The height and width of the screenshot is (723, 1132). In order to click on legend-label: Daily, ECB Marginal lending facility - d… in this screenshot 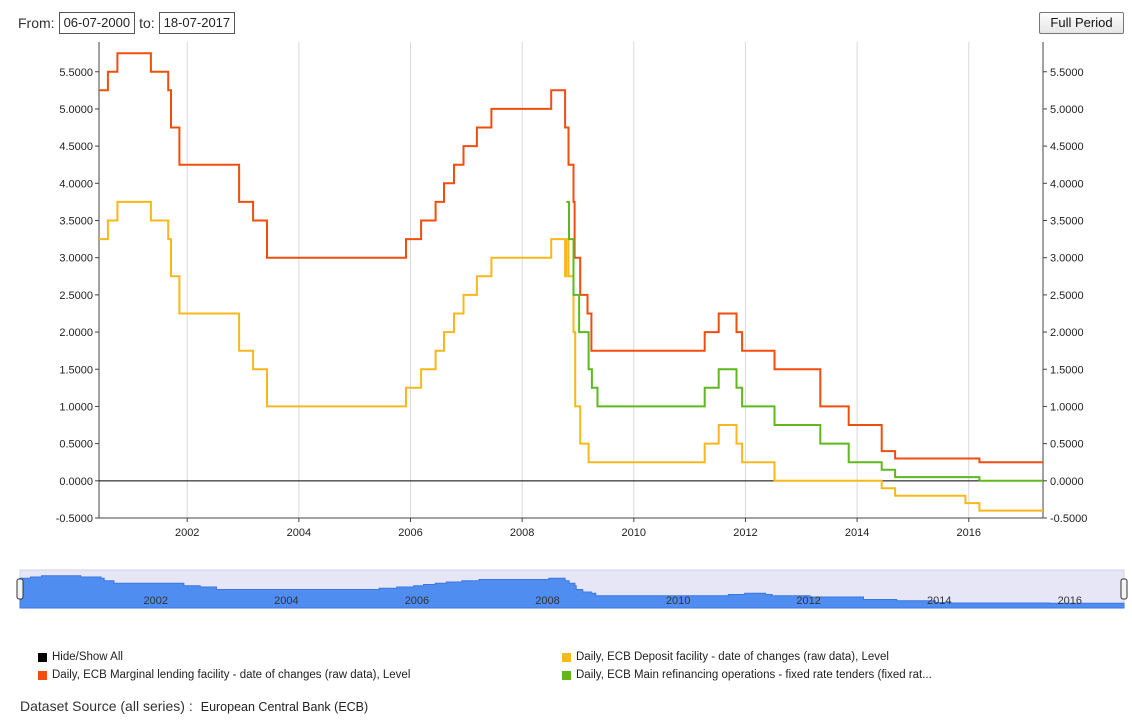, I will do `click(231, 675)`.